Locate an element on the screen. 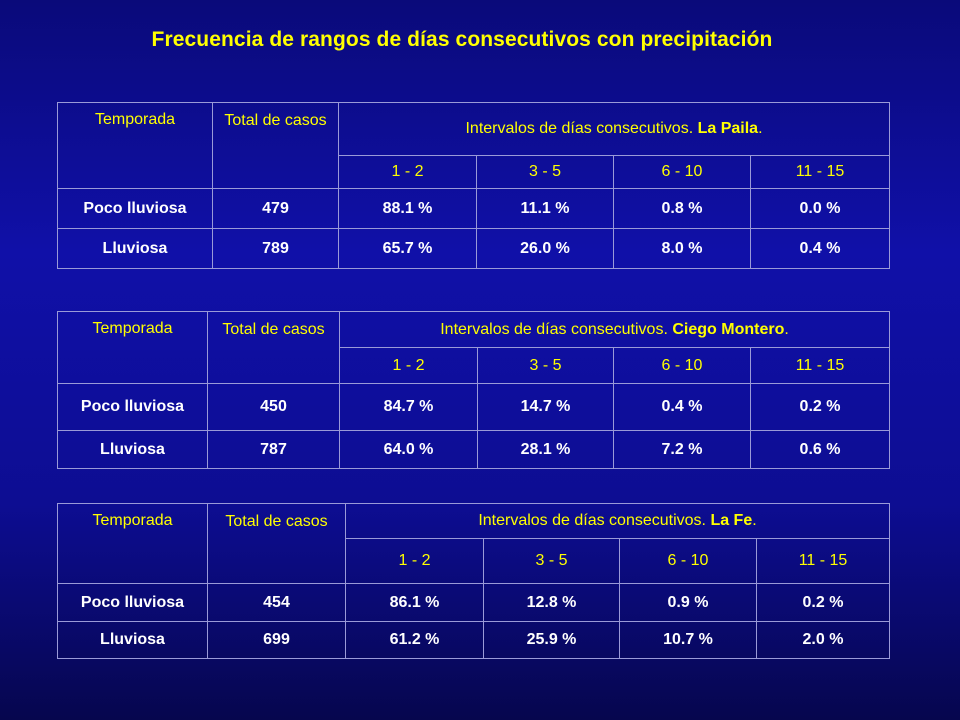 This screenshot has width=960, height=720. value-cell: 61.2 % is located at coordinates (414, 640).